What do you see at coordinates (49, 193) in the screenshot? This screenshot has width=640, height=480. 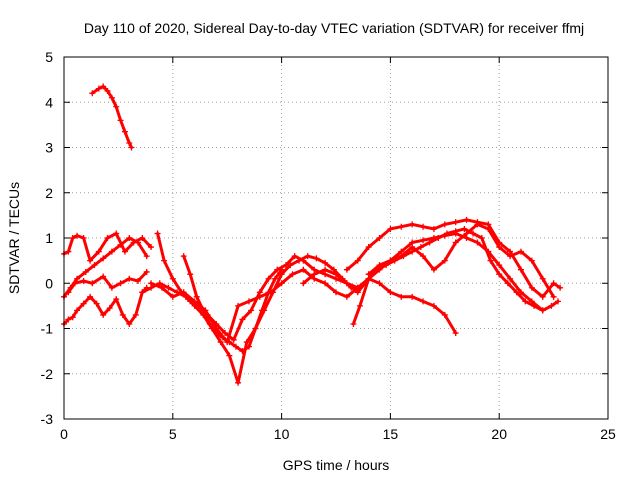 I see `y-tick-label: 2` at bounding box center [49, 193].